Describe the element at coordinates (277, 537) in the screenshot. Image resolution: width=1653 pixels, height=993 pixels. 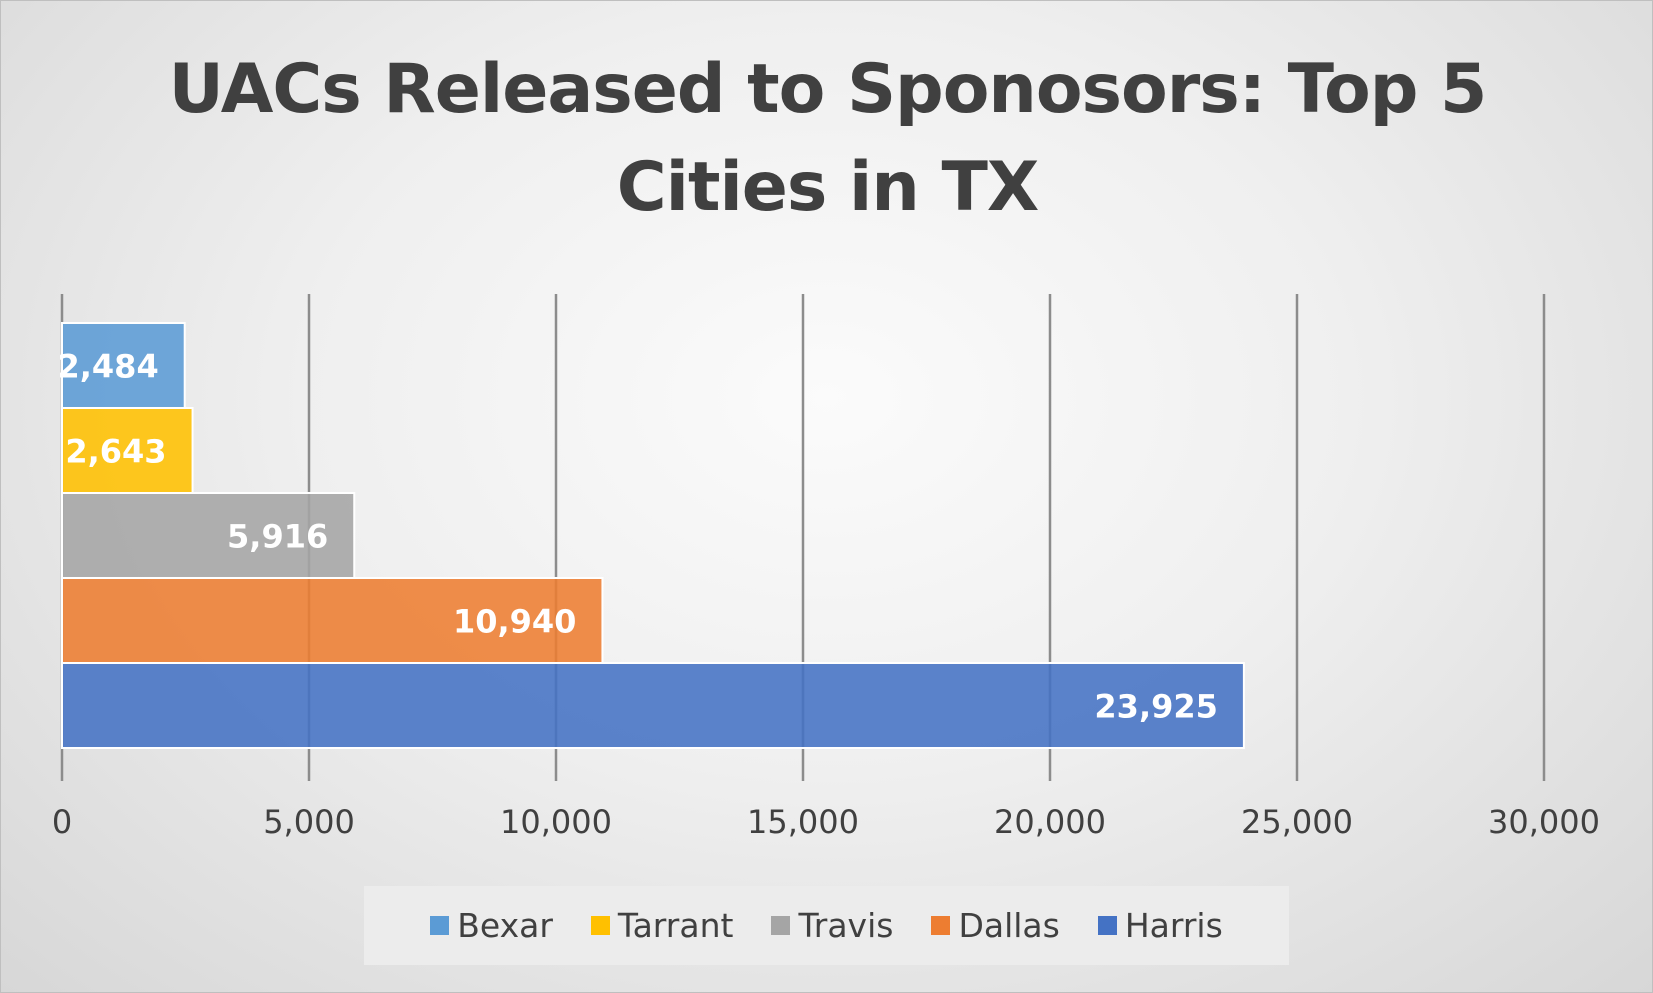
I see `data-label-travis: 5,916` at that location.